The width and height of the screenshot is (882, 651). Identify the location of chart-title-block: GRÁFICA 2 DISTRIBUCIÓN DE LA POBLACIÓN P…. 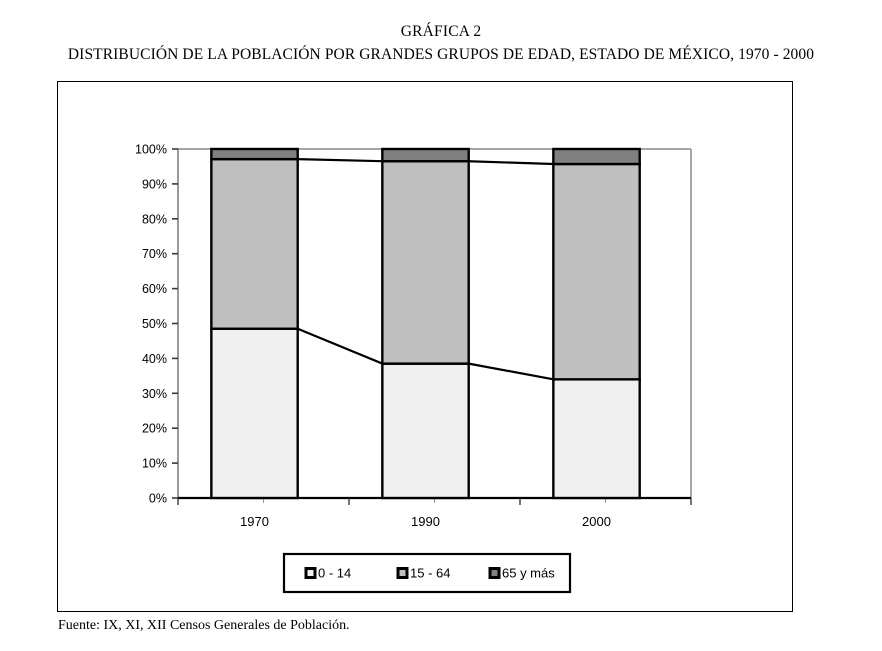
(441, 33).